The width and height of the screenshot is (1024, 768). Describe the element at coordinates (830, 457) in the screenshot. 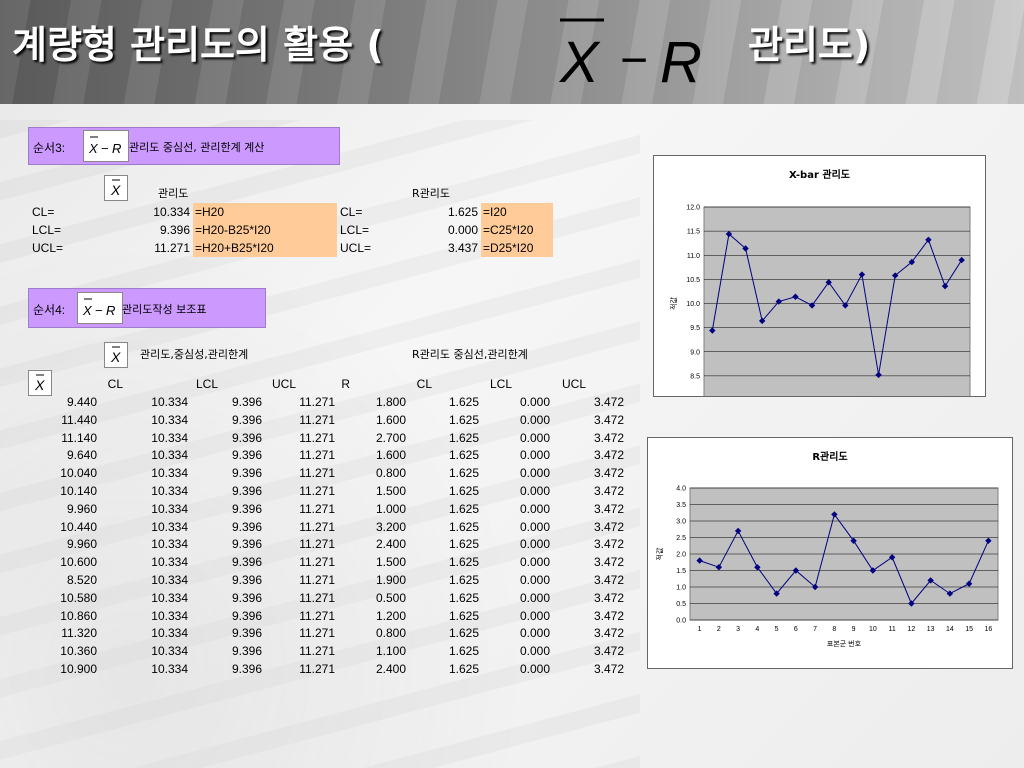

I see `chart-title: R관리도` at that location.